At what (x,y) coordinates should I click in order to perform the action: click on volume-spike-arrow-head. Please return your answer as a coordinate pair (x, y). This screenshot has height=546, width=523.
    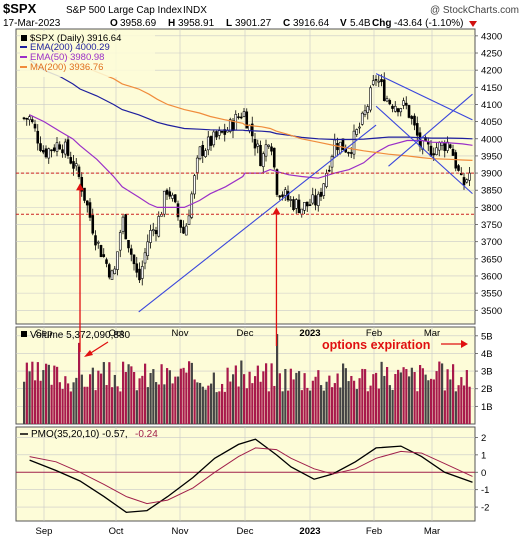
    Looking at the image, I should click on (88, 353).